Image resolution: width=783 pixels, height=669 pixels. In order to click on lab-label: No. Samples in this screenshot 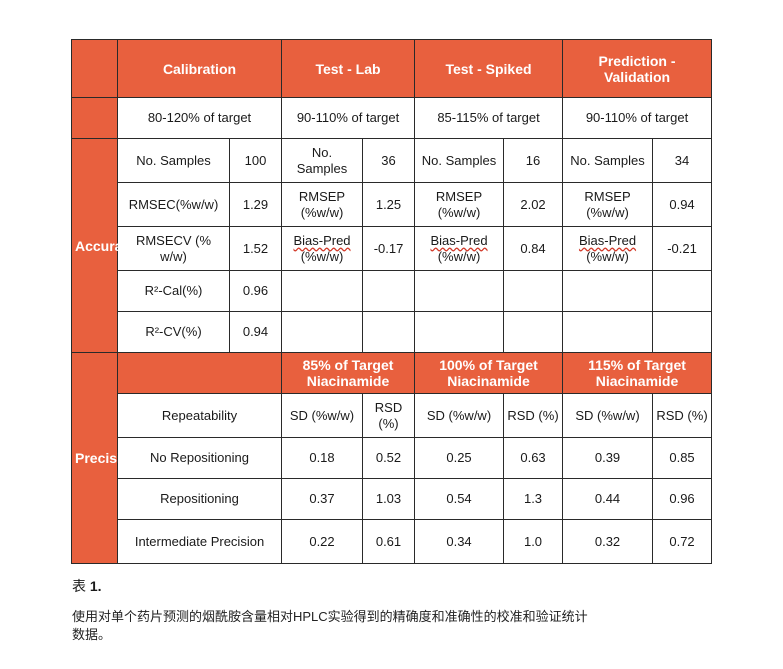, I will do `click(322, 160)`.